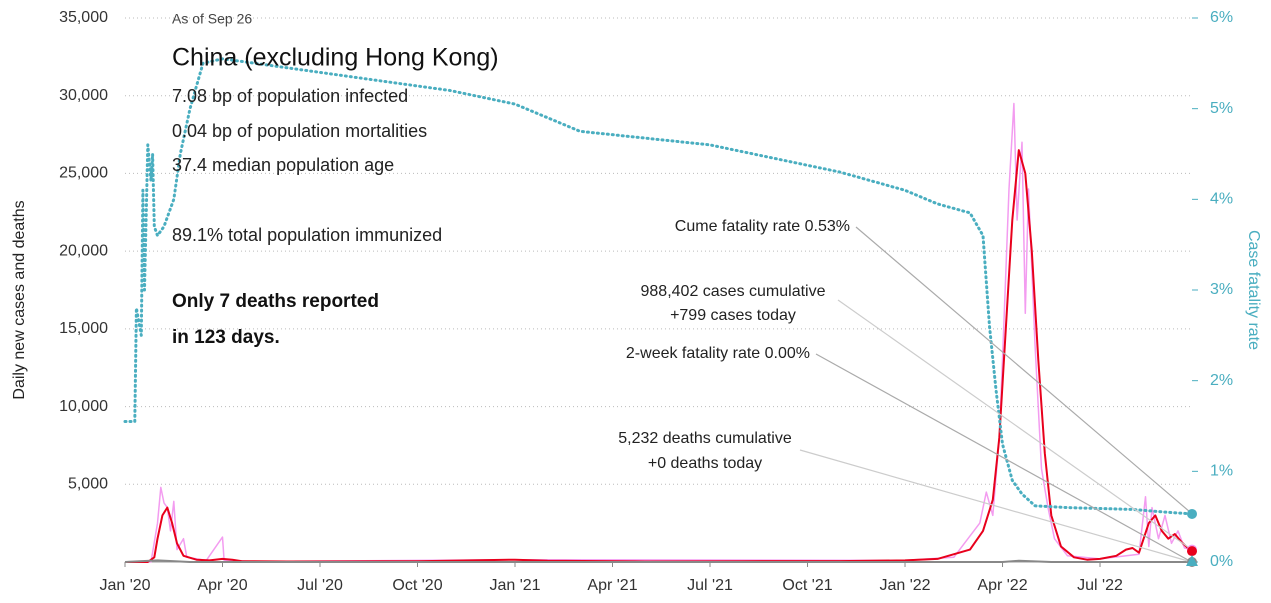 Image resolution: width=1271 pixels, height=603 pixels. Describe the element at coordinates (1221, 108) in the screenshot. I see `y2-tick-label: 5%` at that location.